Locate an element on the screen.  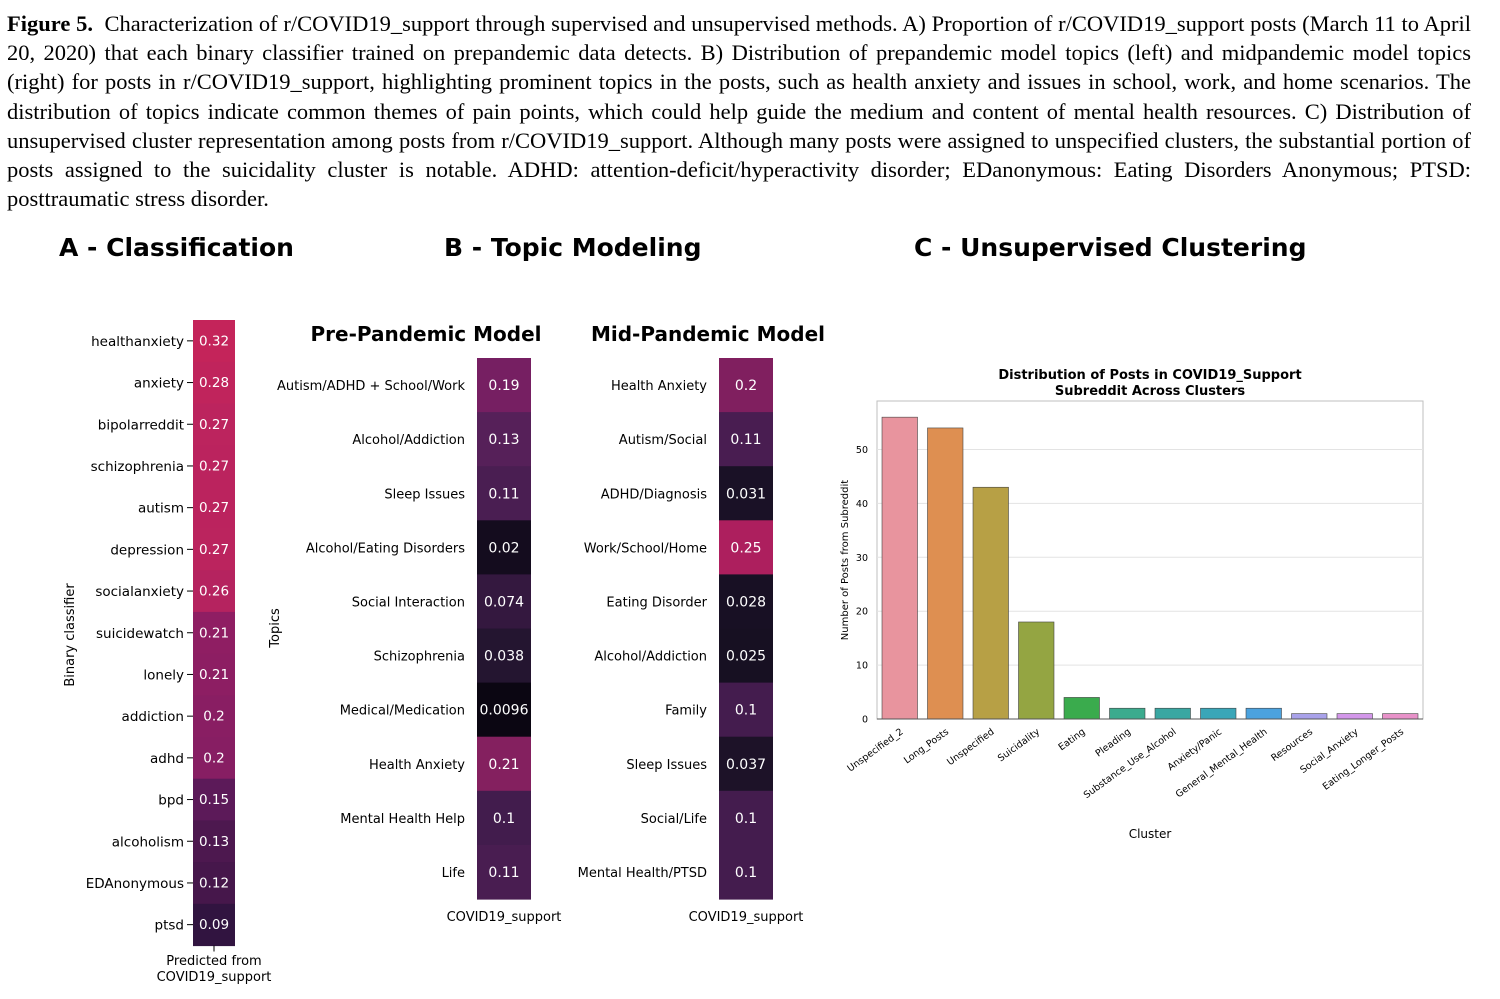
x-tick-label: Eating_Longer_Posts is located at coordinates (1363, 760).